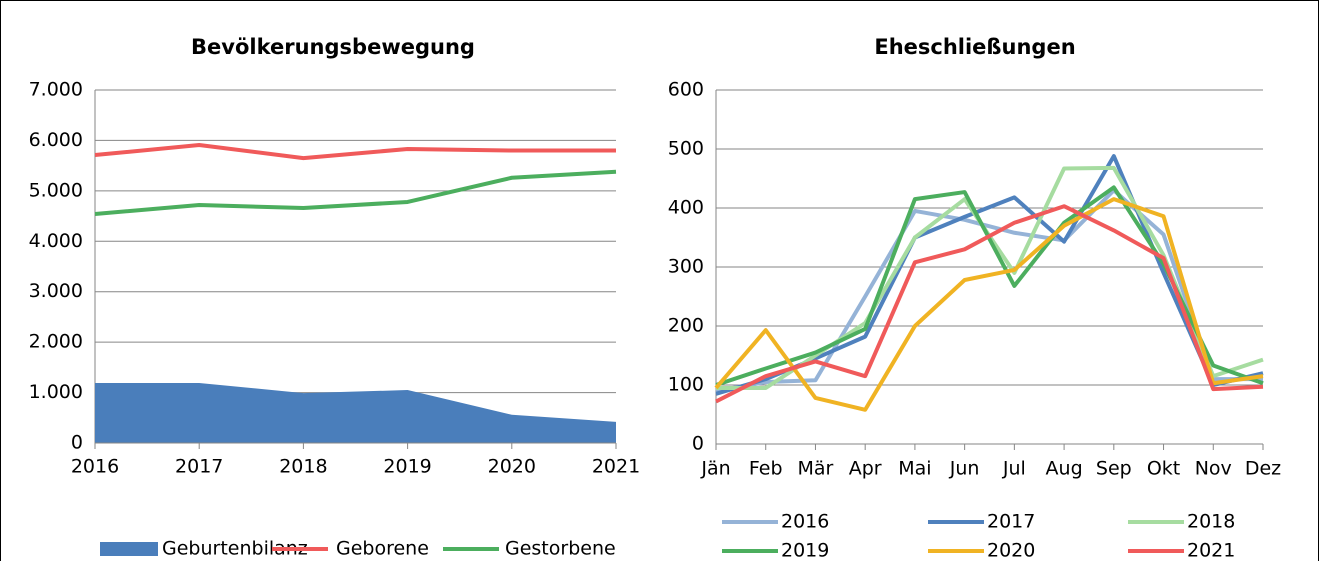  Describe the element at coordinates (56, 140) in the screenshot. I see `y-tick-label: 6.000` at that location.